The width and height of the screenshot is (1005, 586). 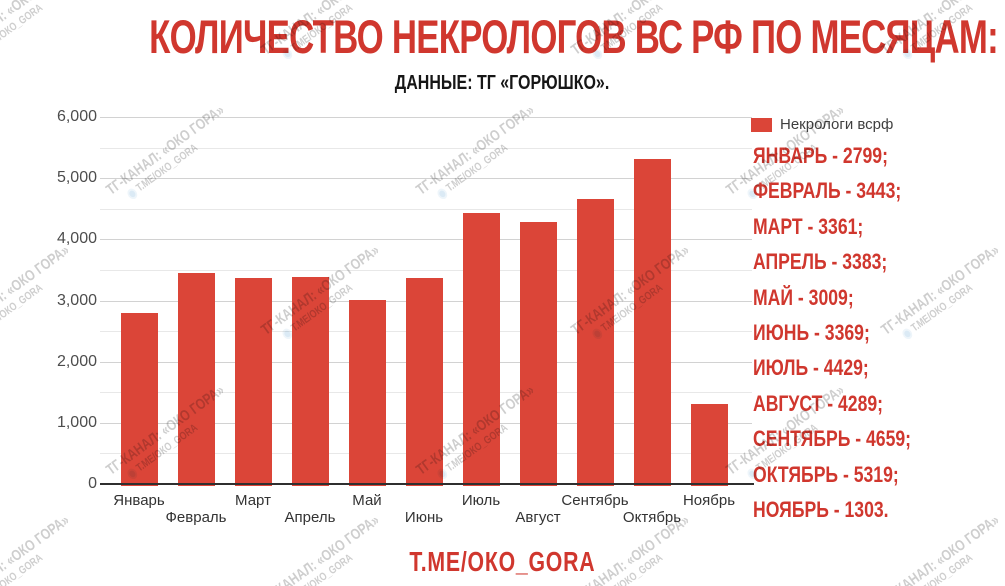 I want to click on list-item: АПРЕЛЬ - 3383;, so click(x=820, y=262).